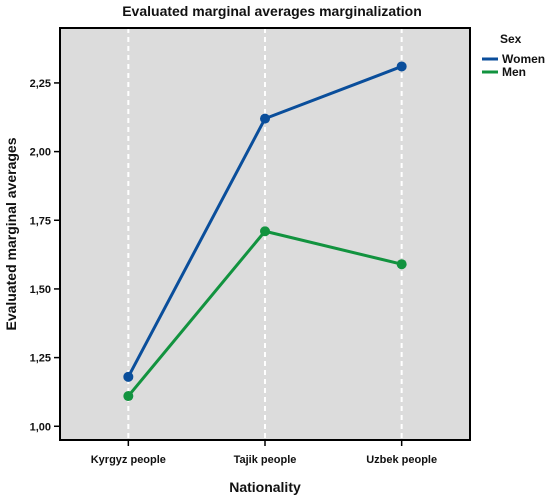 The image size is (550, 498). What do you see at coordinates (514, 72) in the screenshot?
I see `legend-label-men: Men` at bounding box center [514, 72].